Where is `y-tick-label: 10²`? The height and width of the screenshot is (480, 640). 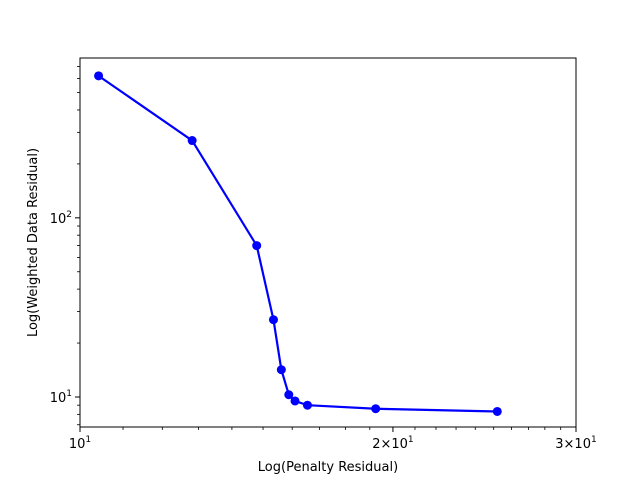
y-tick-label: 10² is located at coordinates (61, 218).